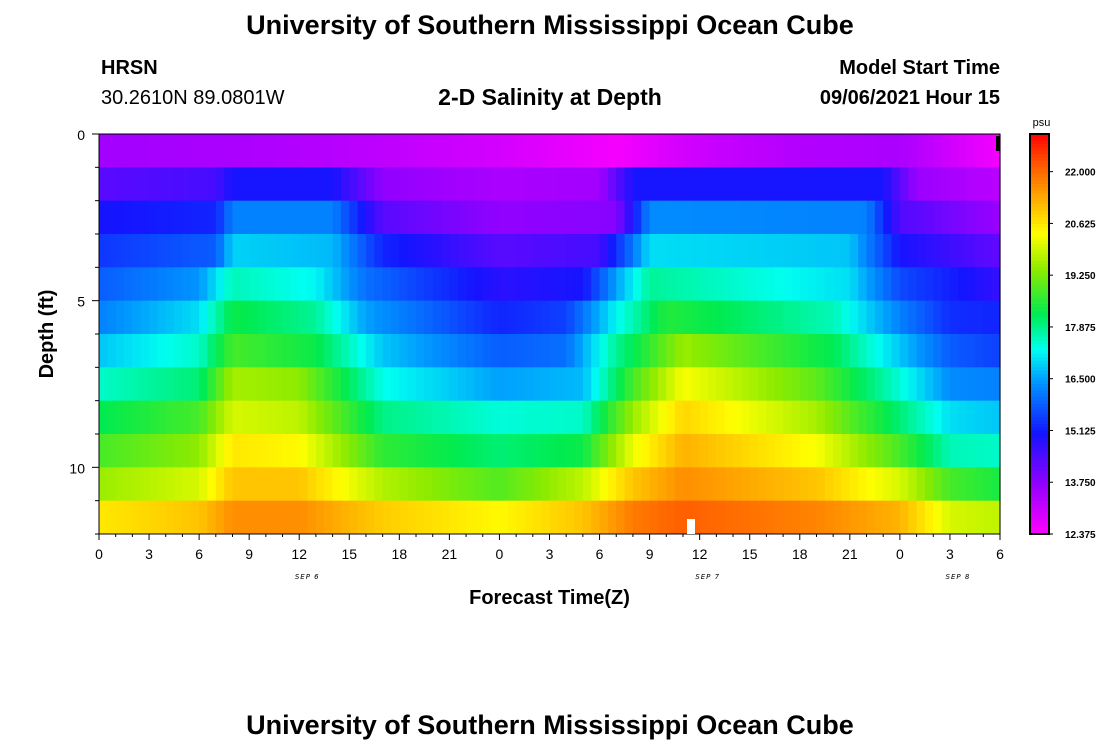  What do you see at coordinates (691, 526) in the screenshot?
I see `current-time-marker` at bounding box center [691, 526].